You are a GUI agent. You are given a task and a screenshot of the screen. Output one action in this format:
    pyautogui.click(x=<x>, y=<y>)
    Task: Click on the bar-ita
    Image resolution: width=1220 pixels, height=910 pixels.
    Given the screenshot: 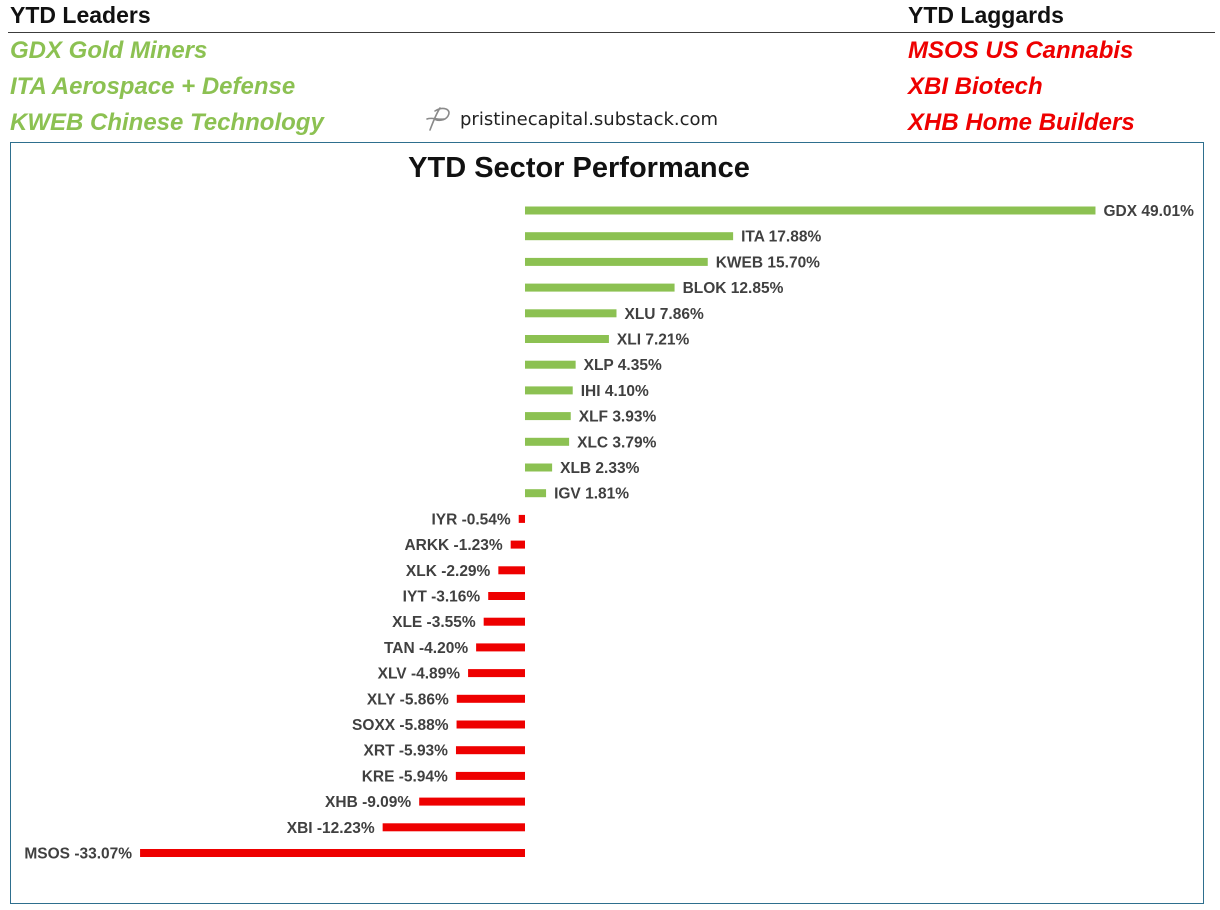 What is the action you would take?
    pyautogui.click(x=629, y=236)
    